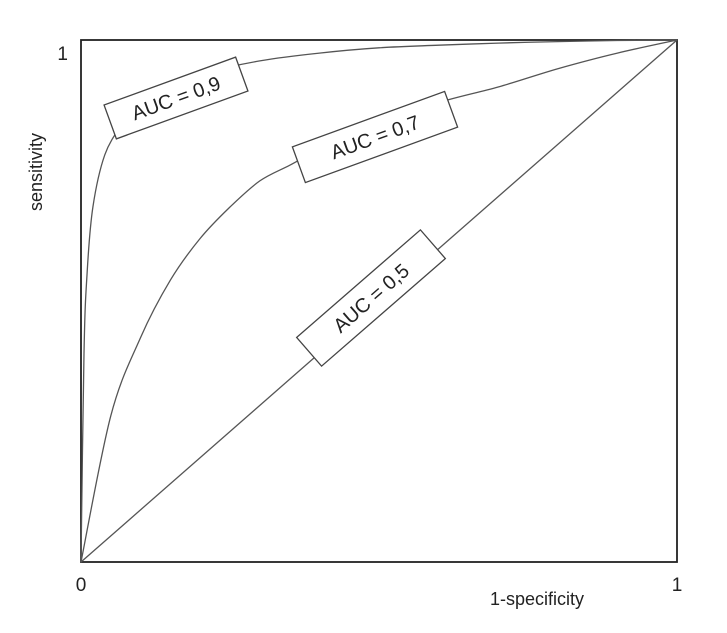  Describe the element at coordinates (677, 585) in the screenshot. I see `x-tick-label-1: 1` at that location.